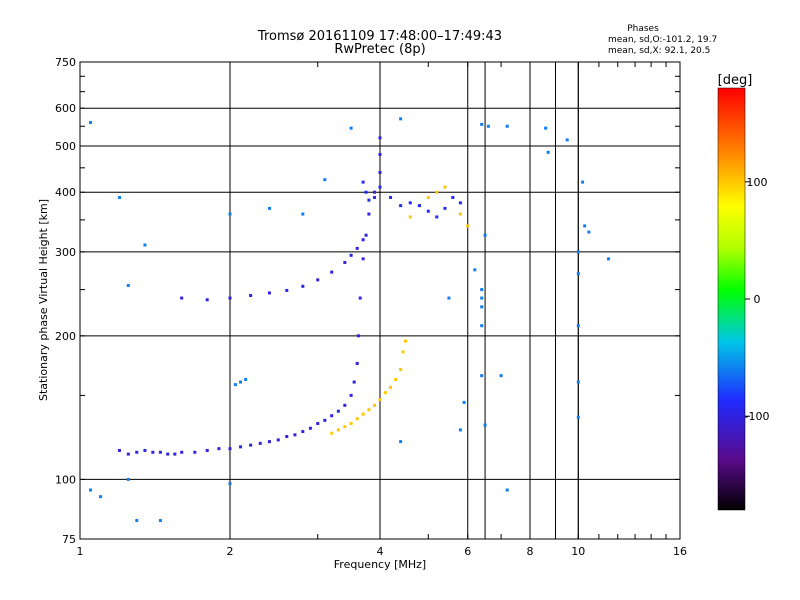  I want to click on phase-stats-x: mean, sd,X: 92.1, 20.5, so click(659, 51).